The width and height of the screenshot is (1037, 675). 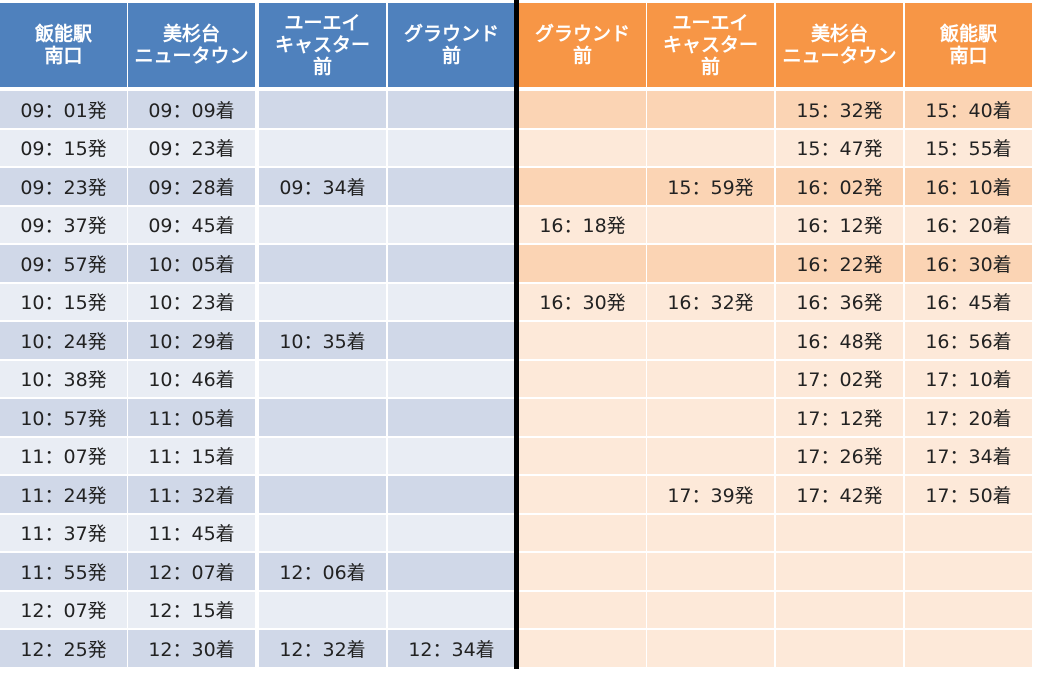 I want to click on inbound-cell: 16：18発, so click(x=582, y=224).